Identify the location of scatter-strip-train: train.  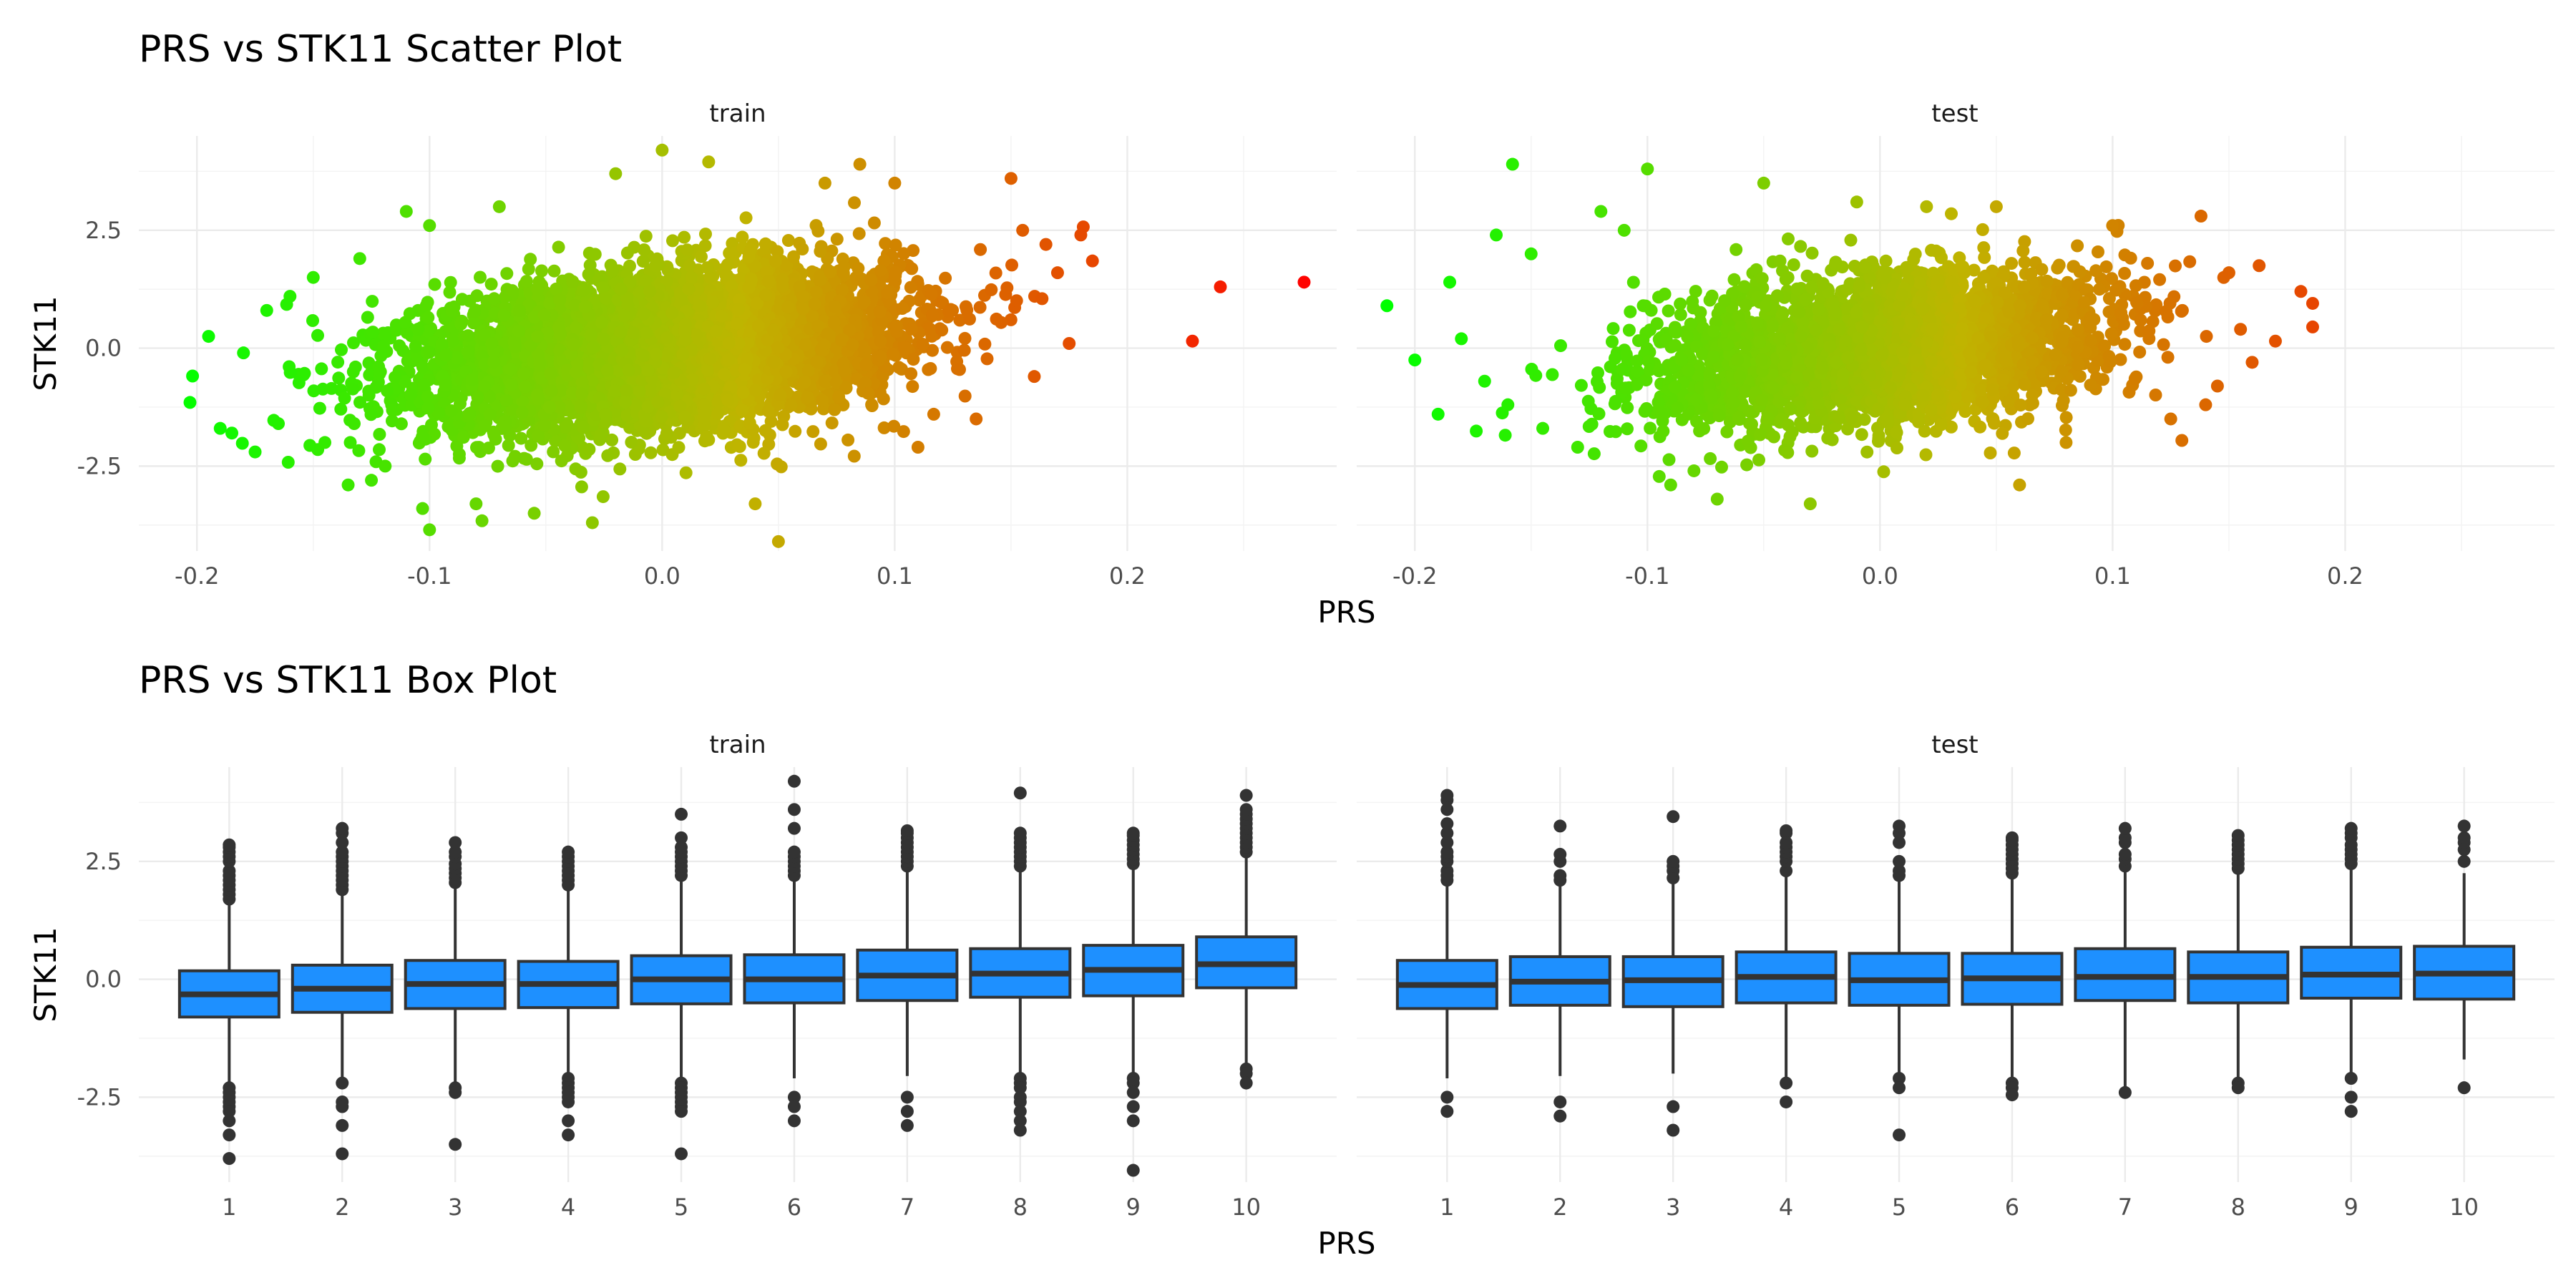
(737, 113).